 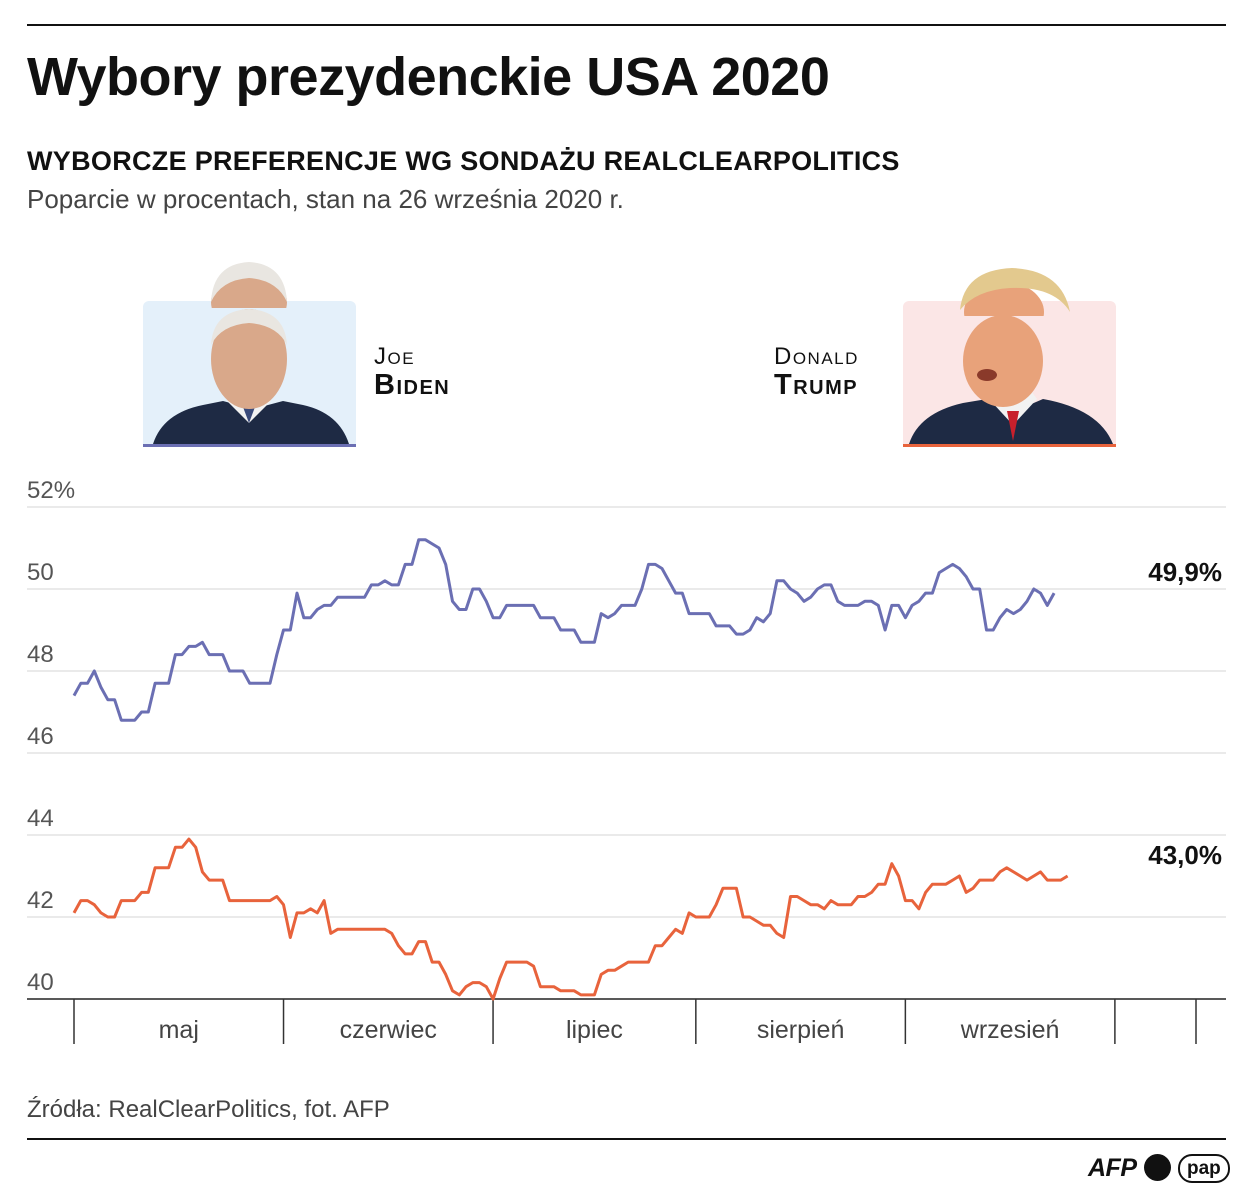 I want to click on biden-portrait-icon, so click(x=251, y=376).